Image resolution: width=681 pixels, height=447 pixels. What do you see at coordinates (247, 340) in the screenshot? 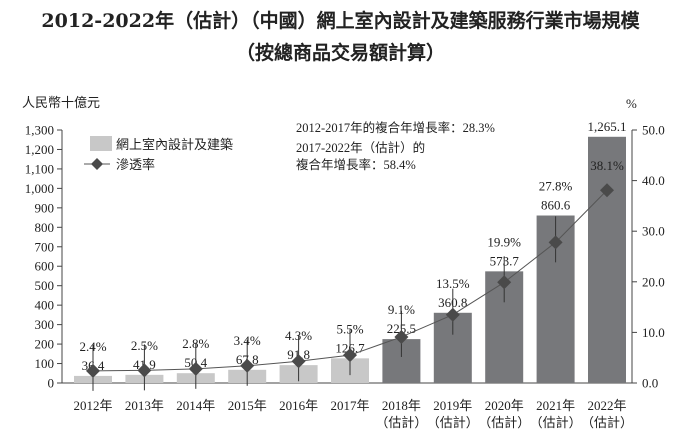
I see `line-value-label: 3.4%` at bounding box center [247, 340].